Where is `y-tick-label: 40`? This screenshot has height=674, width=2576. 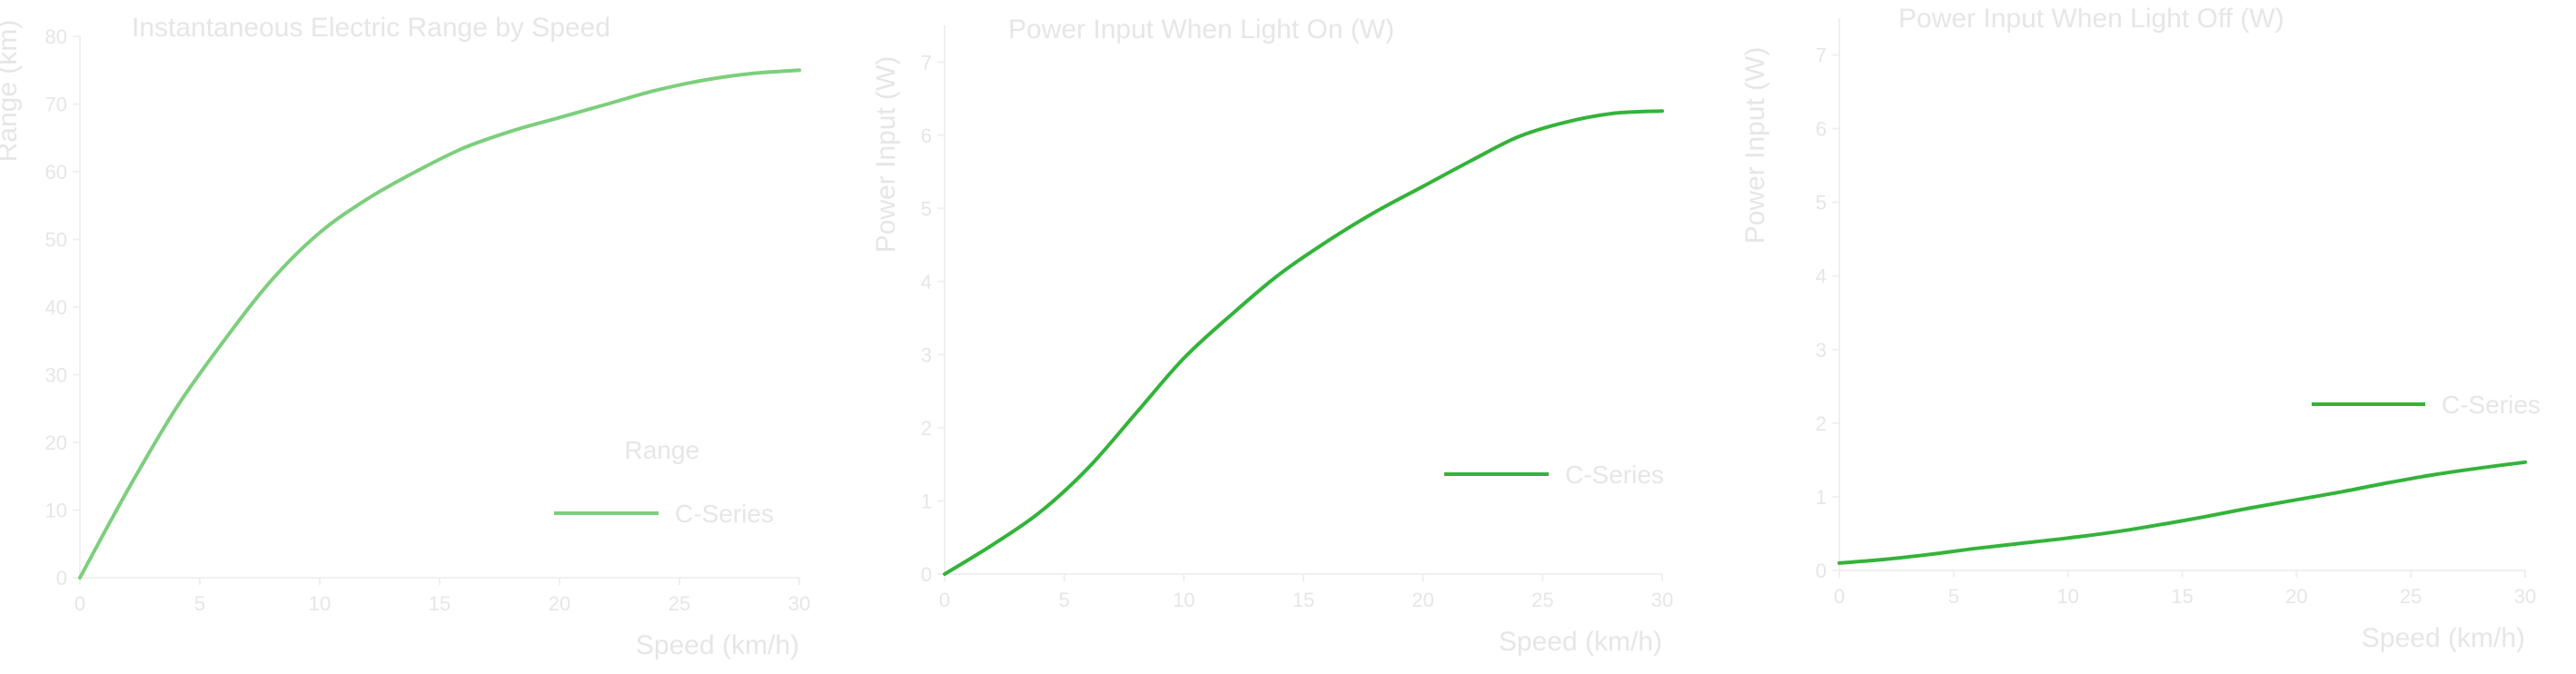
y-tick-label: 40 is located at coordinates (56, 307).